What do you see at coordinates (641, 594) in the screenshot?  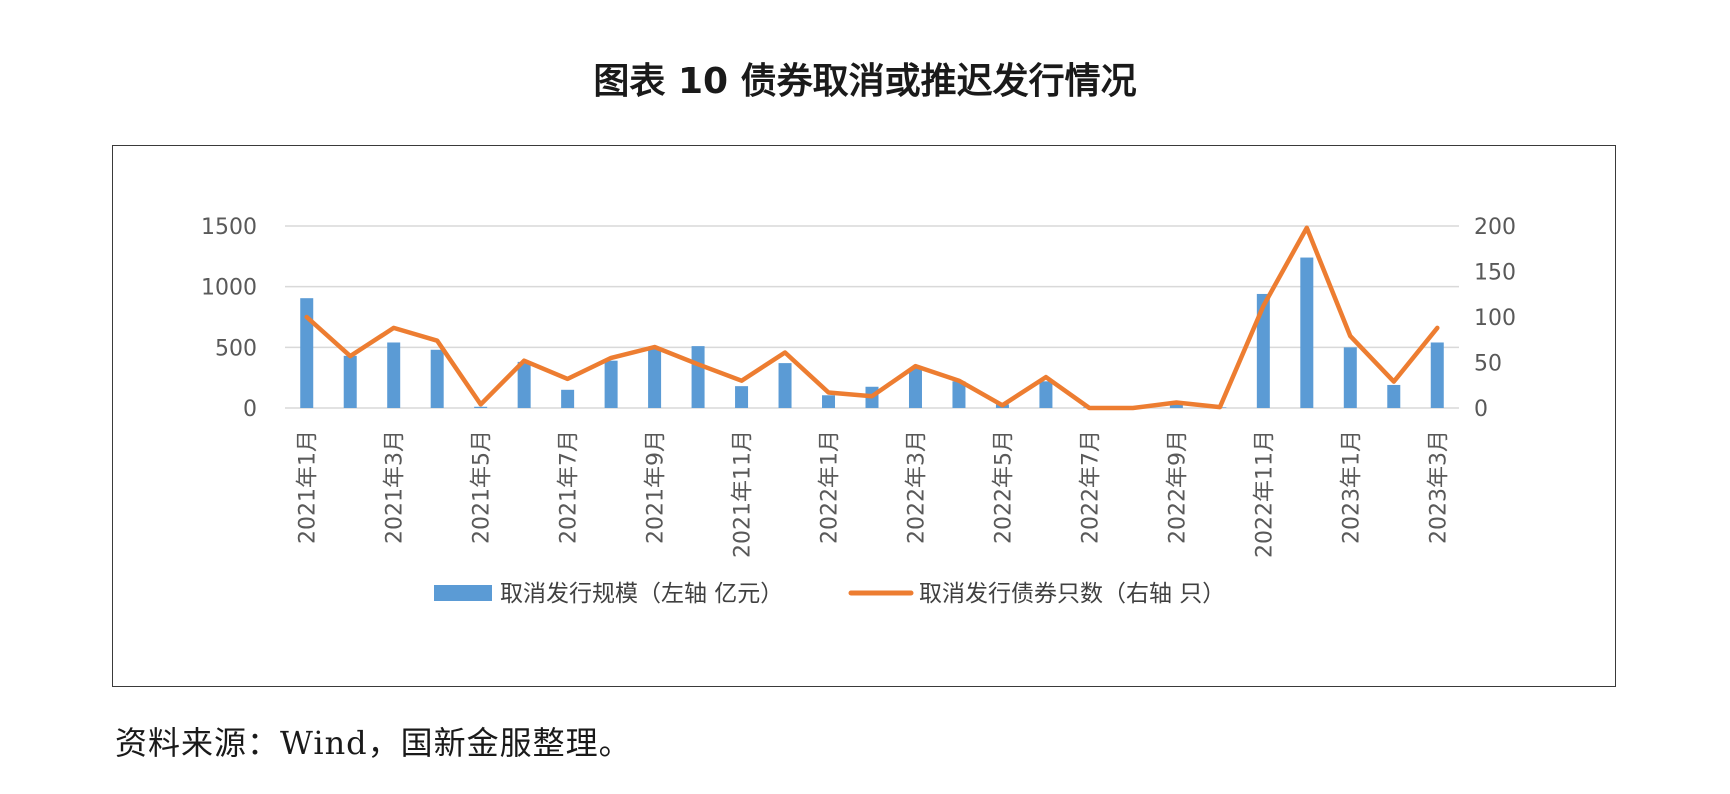 I see `legend-label-bar: 取消发行规模（左轴 亿元）` at bounding box center [641, 594].